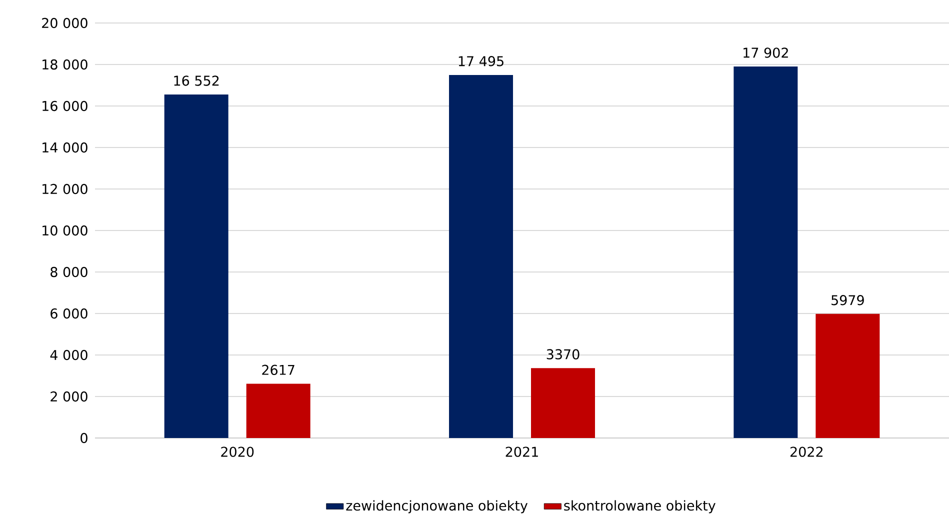  Describe the element at coordinates (522, 451) in the screenshot. I see `x-tick-label: 2021` at that location.